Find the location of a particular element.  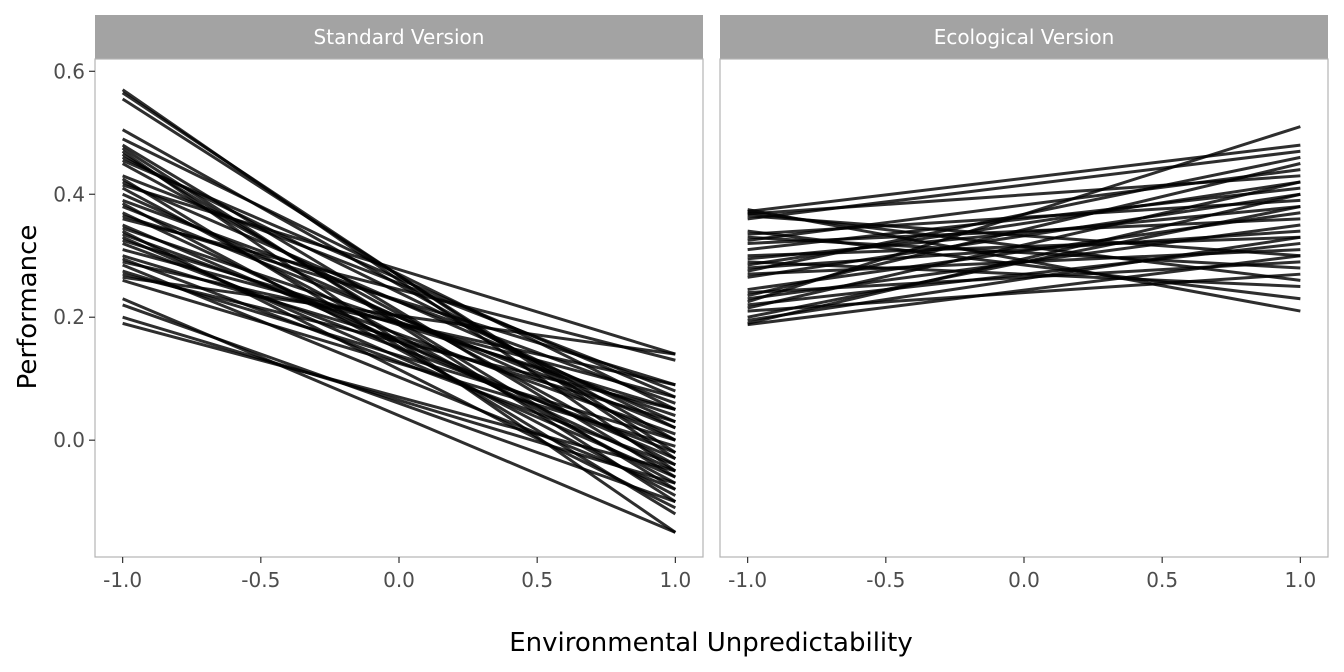

series-lines is located at coordinates (1024, 226).